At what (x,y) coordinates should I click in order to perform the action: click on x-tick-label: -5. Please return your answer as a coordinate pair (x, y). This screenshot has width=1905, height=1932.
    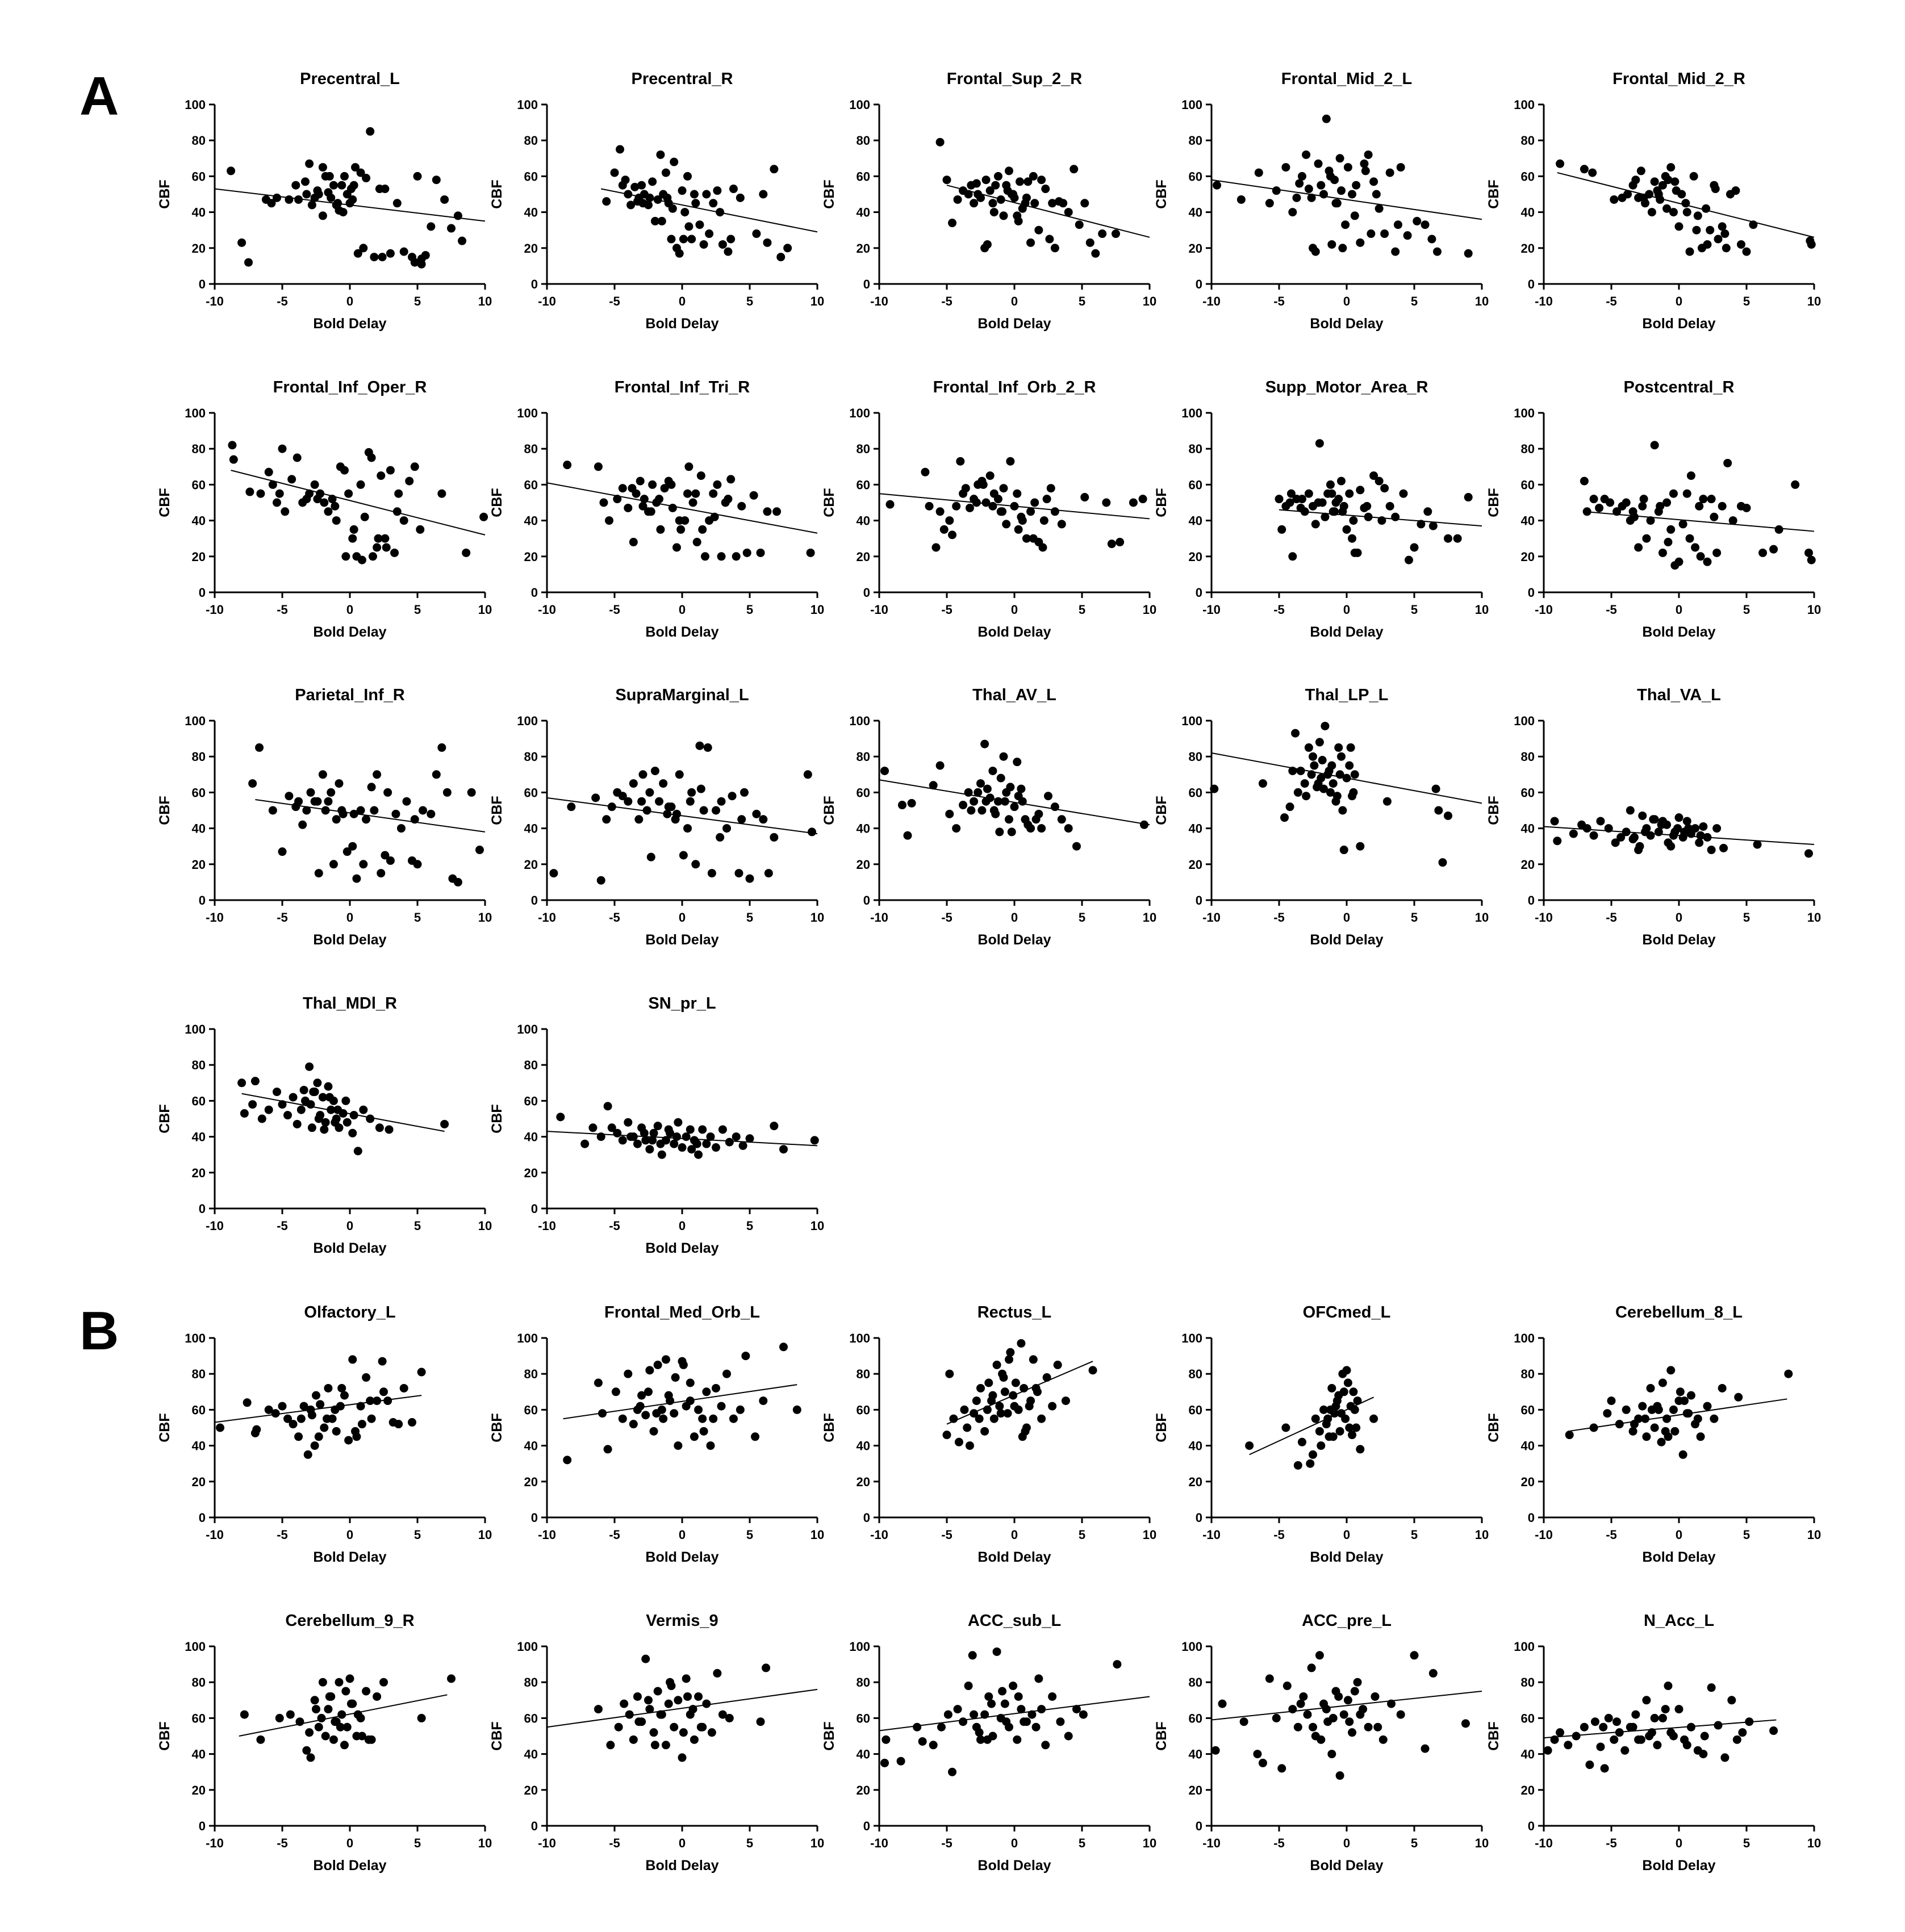
    Looking at the image, I should click on (1611, 917).